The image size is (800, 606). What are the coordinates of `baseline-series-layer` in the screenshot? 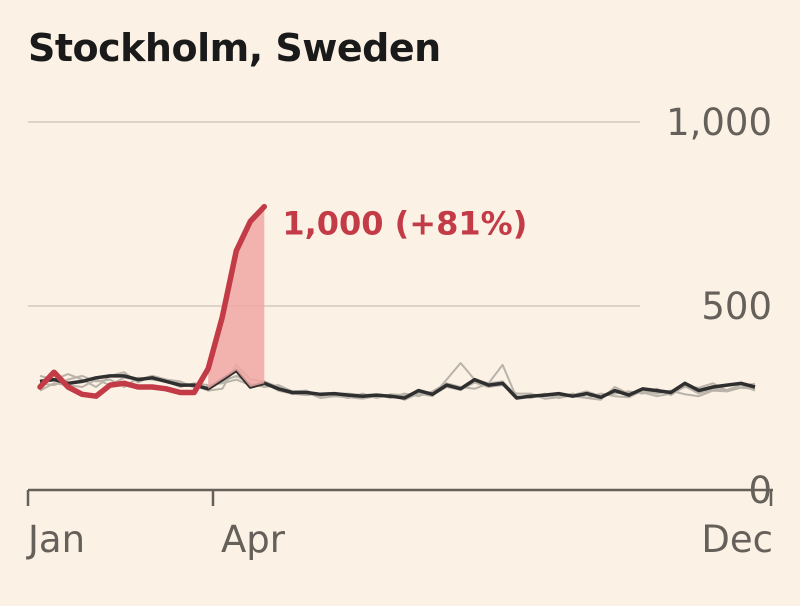 It's located at (397, 381).